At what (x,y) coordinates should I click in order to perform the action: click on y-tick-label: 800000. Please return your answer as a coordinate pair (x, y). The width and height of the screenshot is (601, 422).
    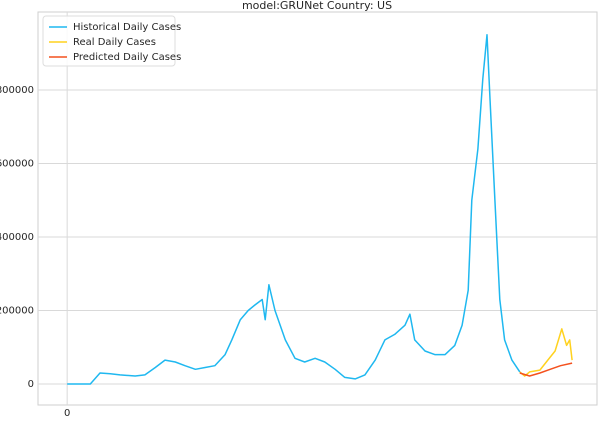
    Looking at the image, I should click on (17, 90).